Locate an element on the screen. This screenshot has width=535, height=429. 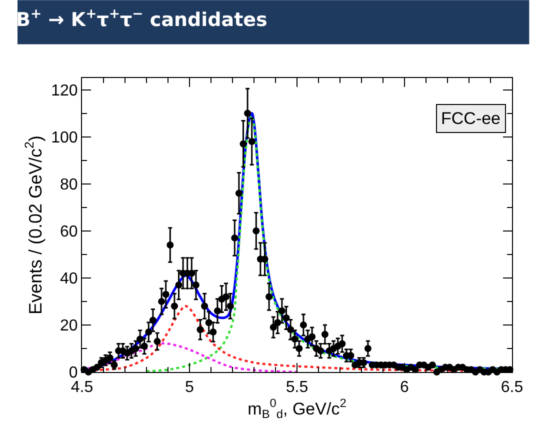
y-tick-label: 20 is located at coordinates (69, 326).